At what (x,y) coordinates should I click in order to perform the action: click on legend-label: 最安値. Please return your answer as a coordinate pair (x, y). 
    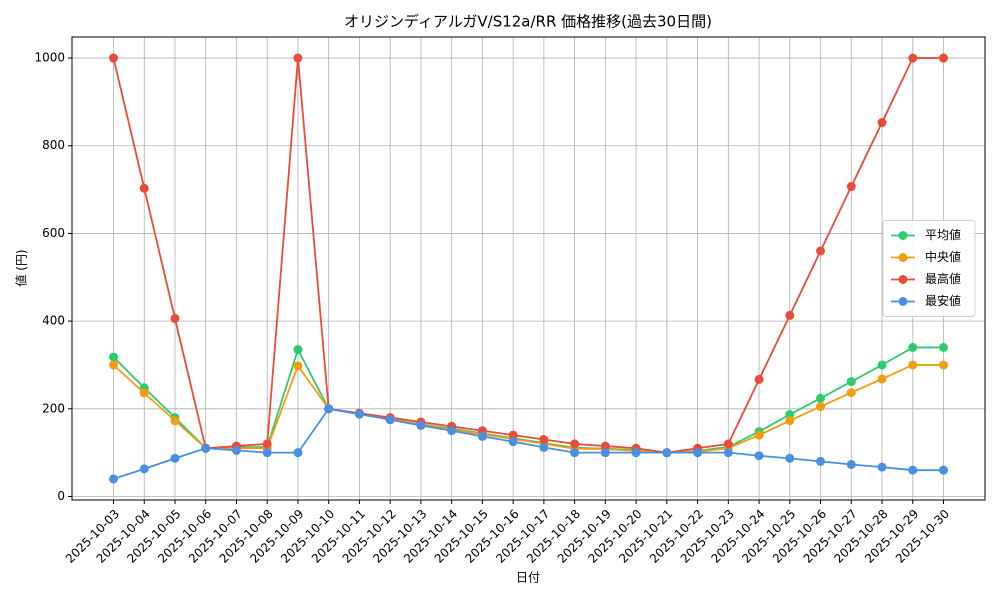
    Looking at the image, I should click on (943, 300).